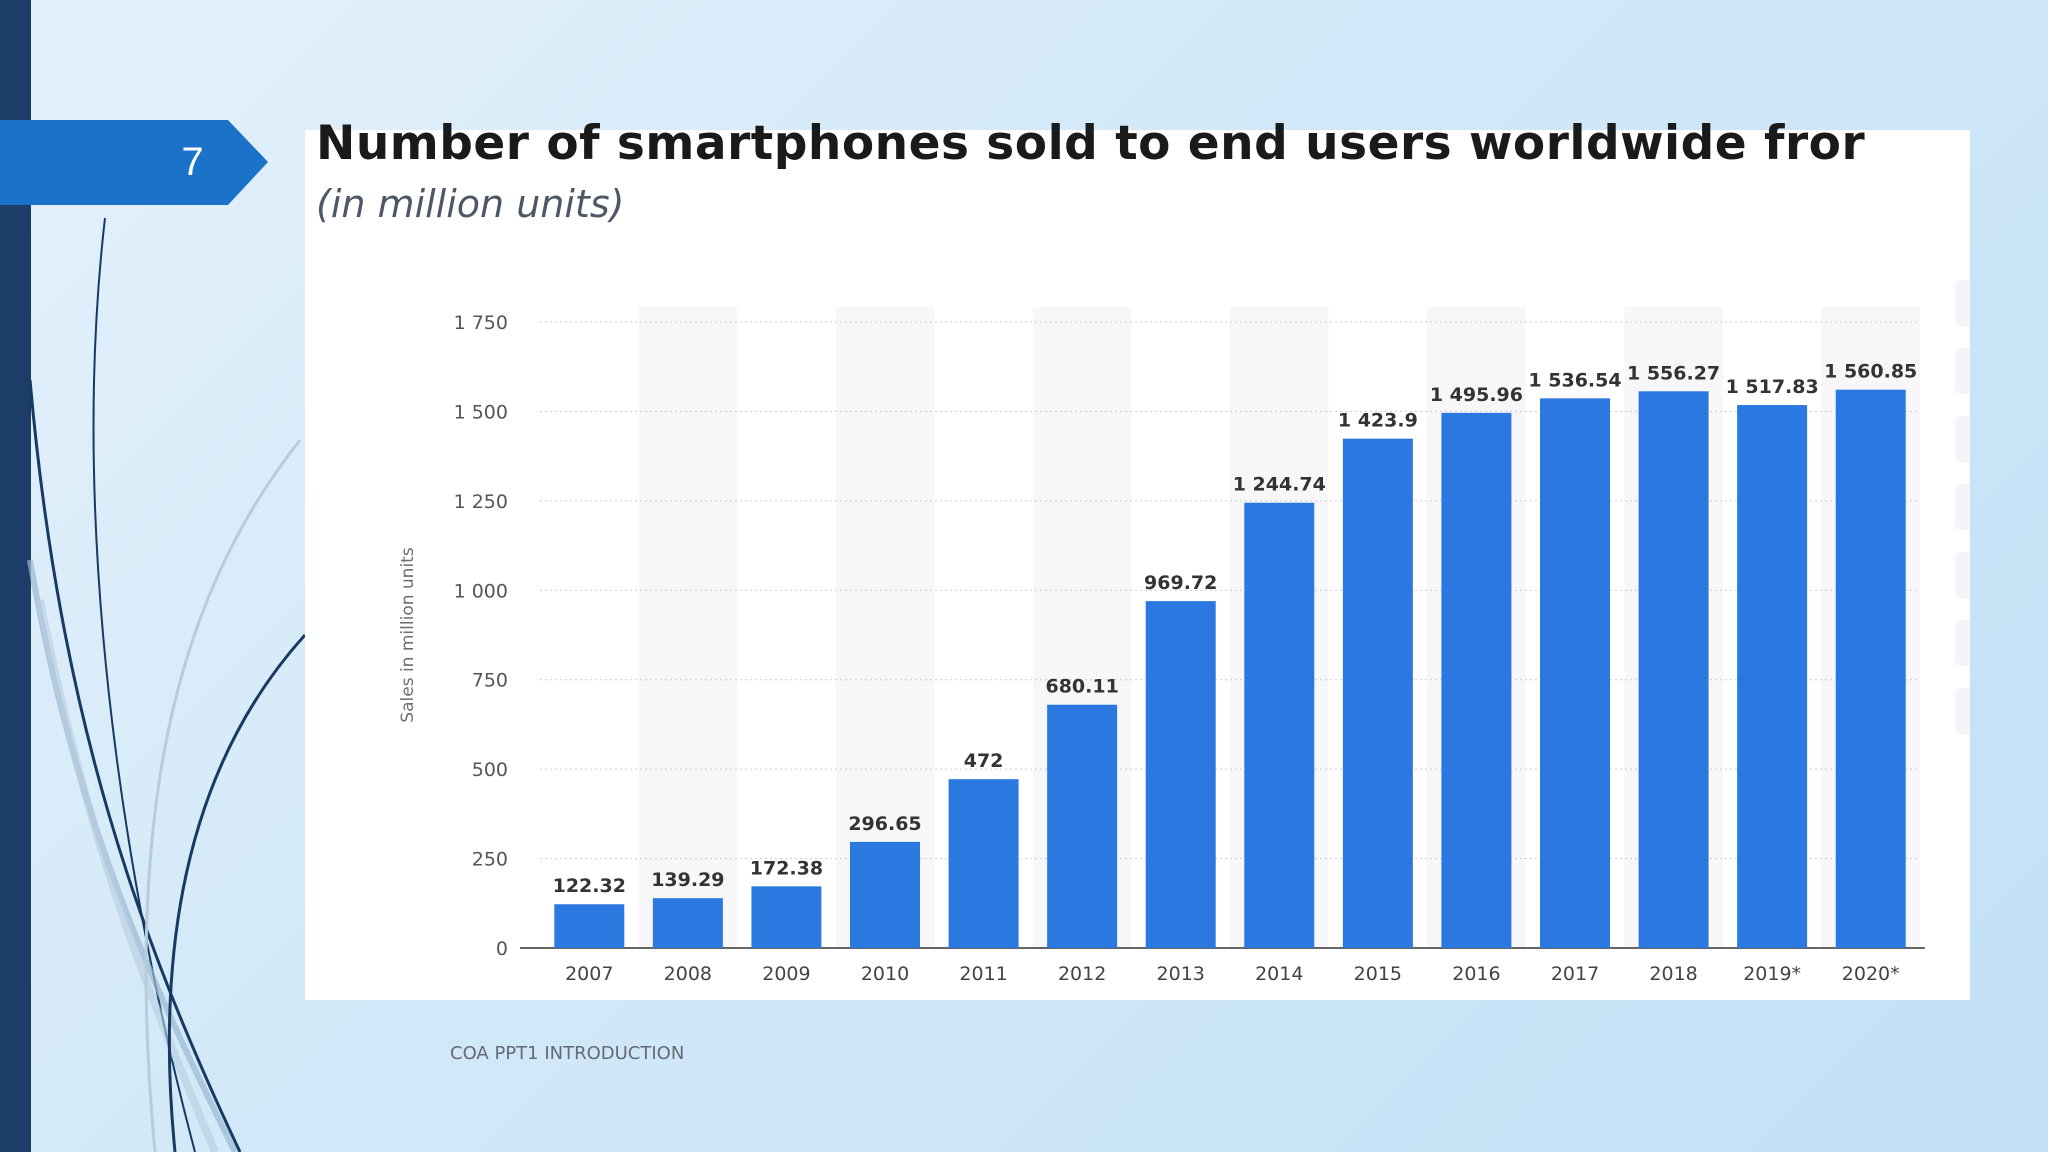 The image size is (2048, 1152). What do you see at coordinates (502, 949) in the screenshot?
I see `y-tick-label: 0` at bounding box center [502, 949].